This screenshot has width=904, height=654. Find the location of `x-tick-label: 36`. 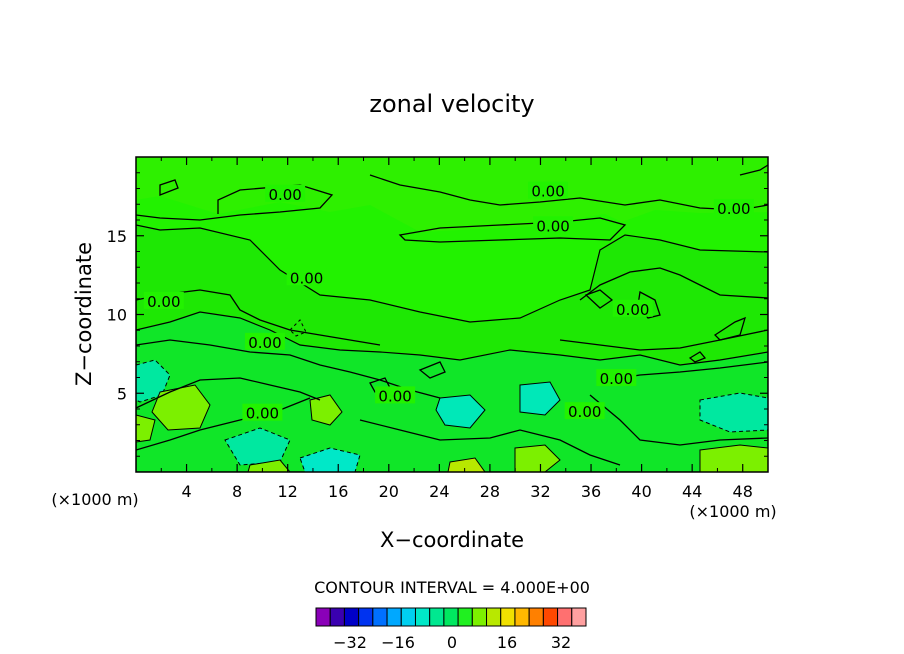

x-tick-label: 36 is located at coordinates (591, 491).